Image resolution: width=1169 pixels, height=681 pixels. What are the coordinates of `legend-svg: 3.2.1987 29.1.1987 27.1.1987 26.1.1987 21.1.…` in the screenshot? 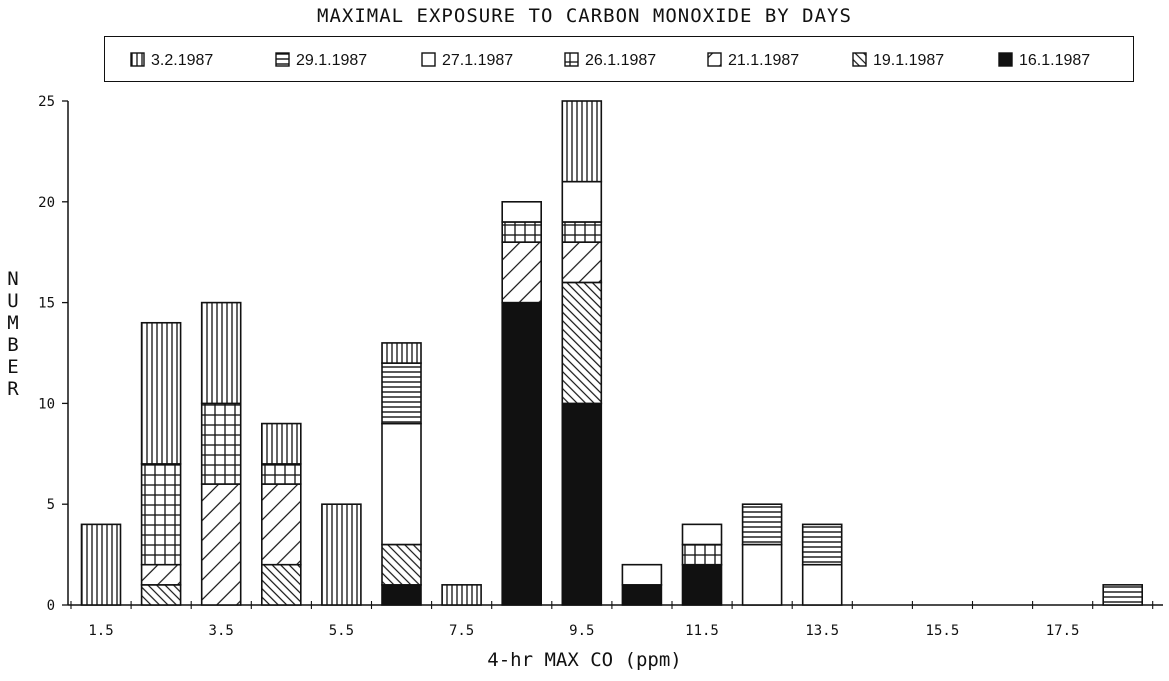 It's located at (610, 60).